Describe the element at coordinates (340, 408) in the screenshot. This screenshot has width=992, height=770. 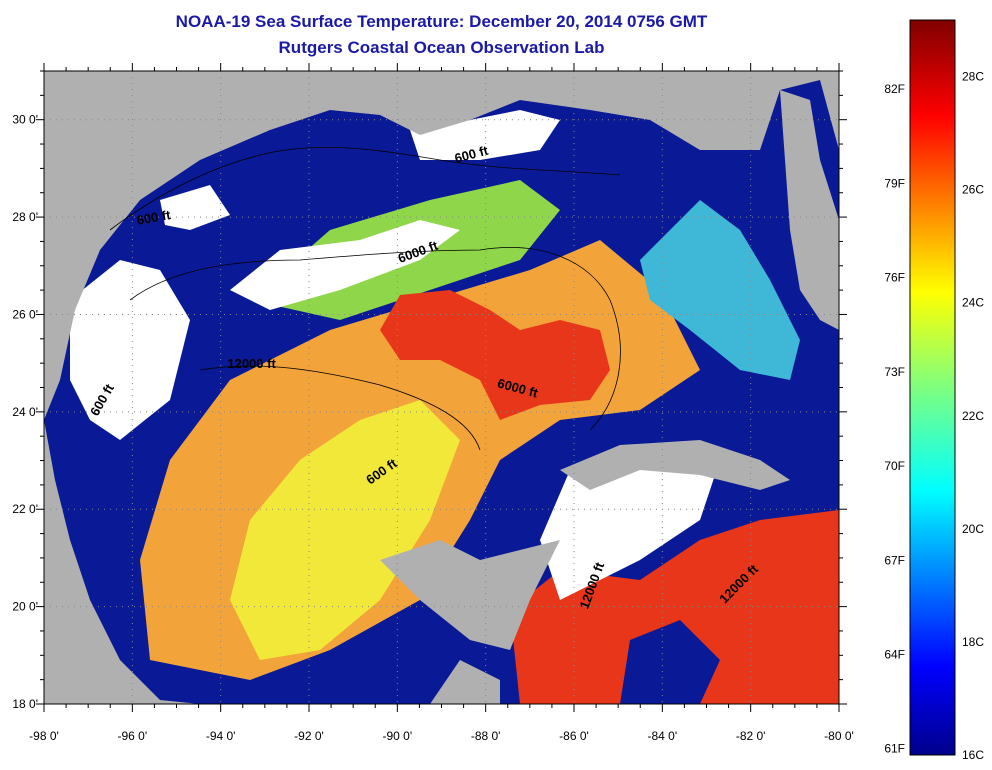
I see `bathymetry-contour-12000ft` at that location.